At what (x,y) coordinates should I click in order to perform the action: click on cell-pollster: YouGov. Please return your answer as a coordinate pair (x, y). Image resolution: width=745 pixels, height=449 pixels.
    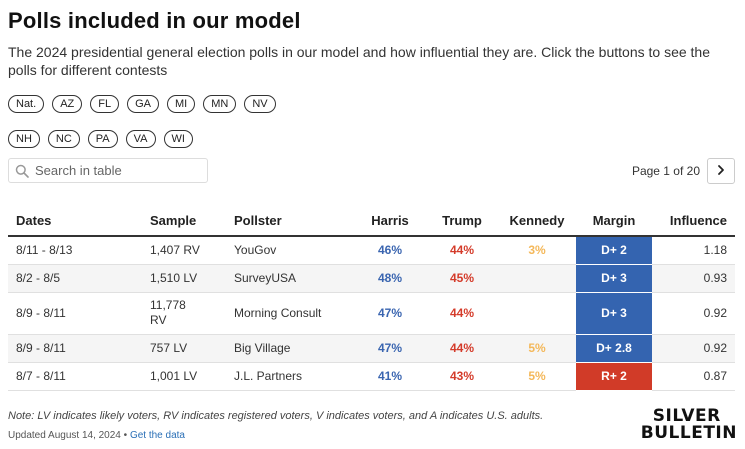
    Looking at the image, I should click on (290, 250).